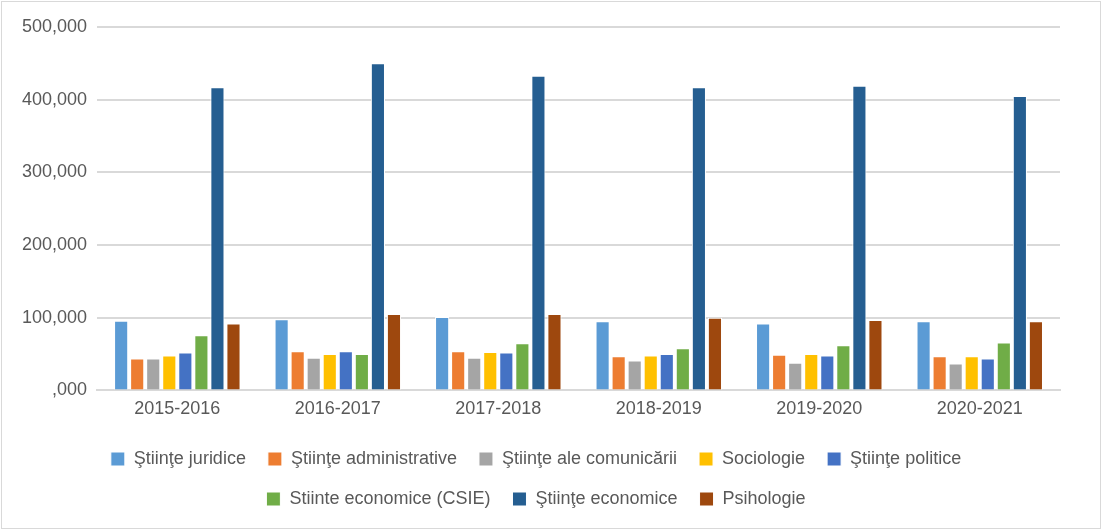  Describe the element at coordinates (54, 171) in the screenshot. I see `y-tick-label: 300,000` at that location.